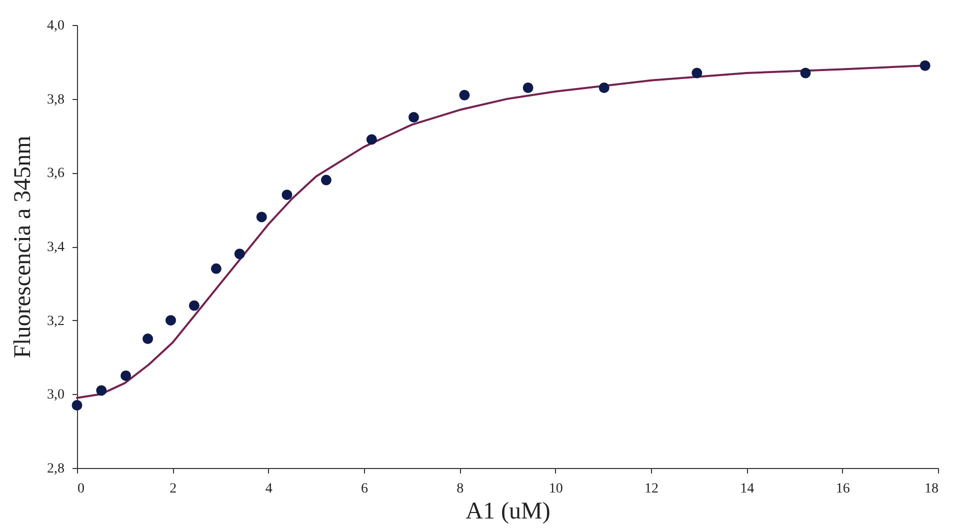 The height and width of the screenshot is (529, 963). I want to click on y-axis-title: Fluorescencia a 345nm, so click(23, 246).